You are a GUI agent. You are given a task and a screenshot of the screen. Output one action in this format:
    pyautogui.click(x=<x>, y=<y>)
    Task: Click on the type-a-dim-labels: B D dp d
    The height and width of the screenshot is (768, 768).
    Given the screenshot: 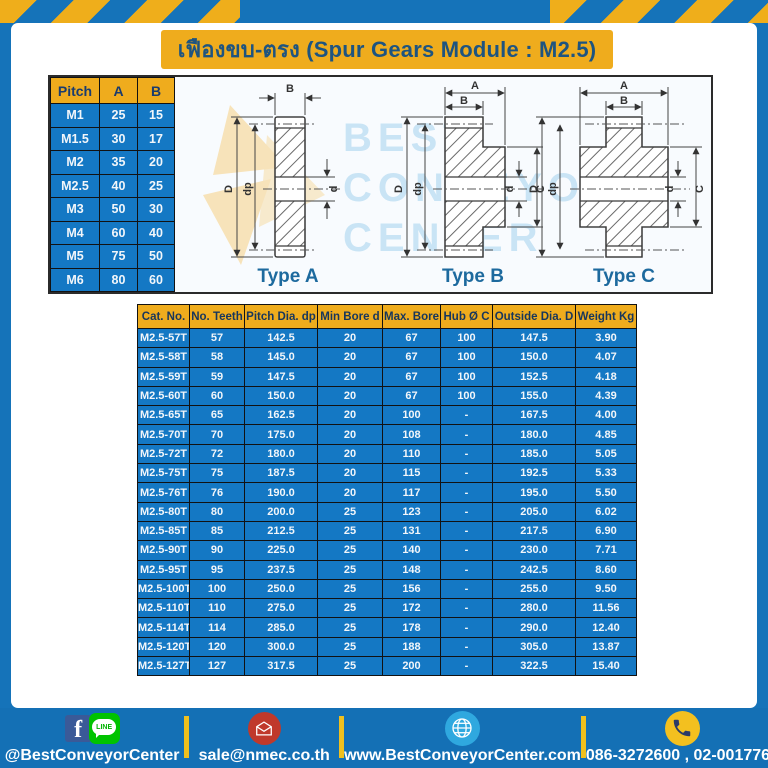 What is the action you would take?
    pyautogui.click(x=281, y=139)
    